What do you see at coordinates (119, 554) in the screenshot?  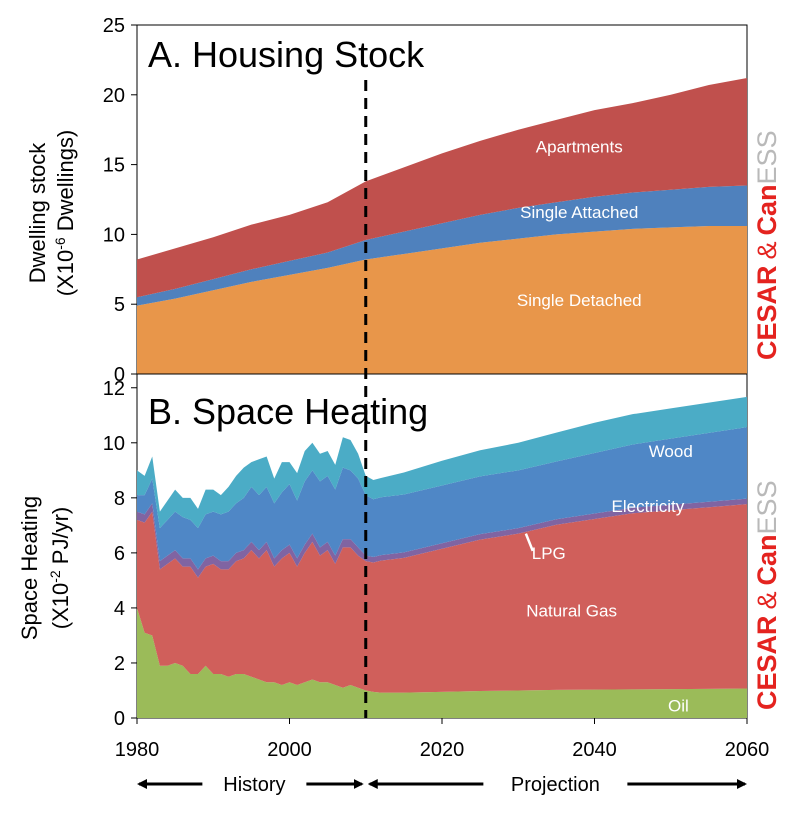 I see `y-tick-label: 6` at bounding box center [119, 554].